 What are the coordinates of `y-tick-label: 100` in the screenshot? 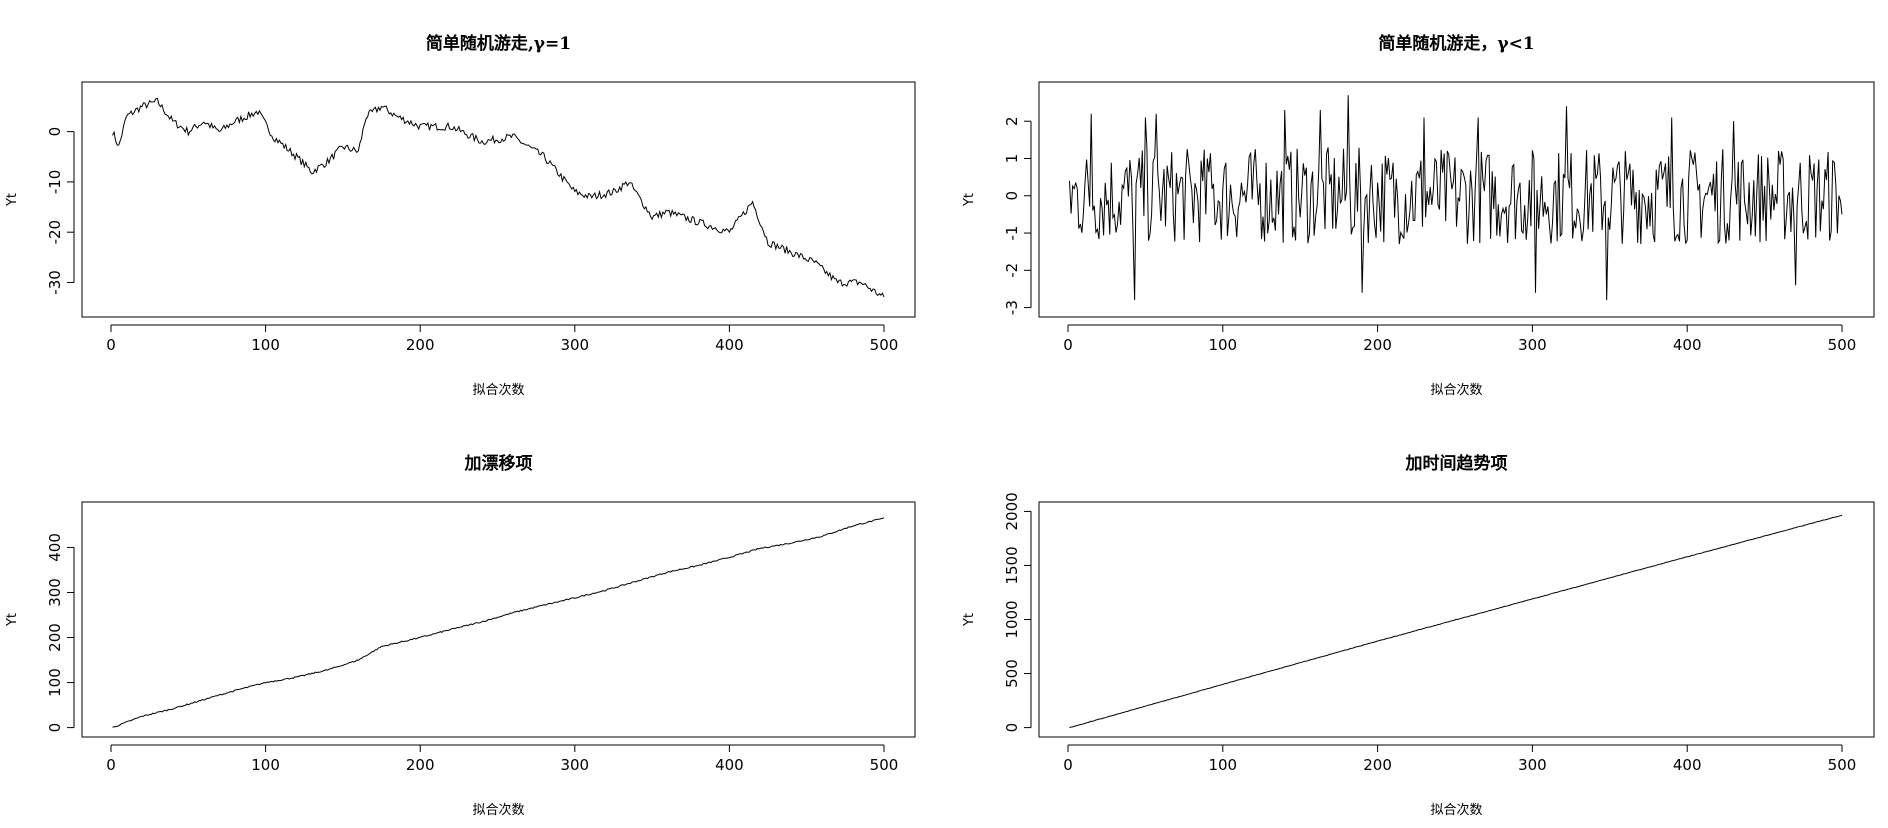 It's located at (55, 682).